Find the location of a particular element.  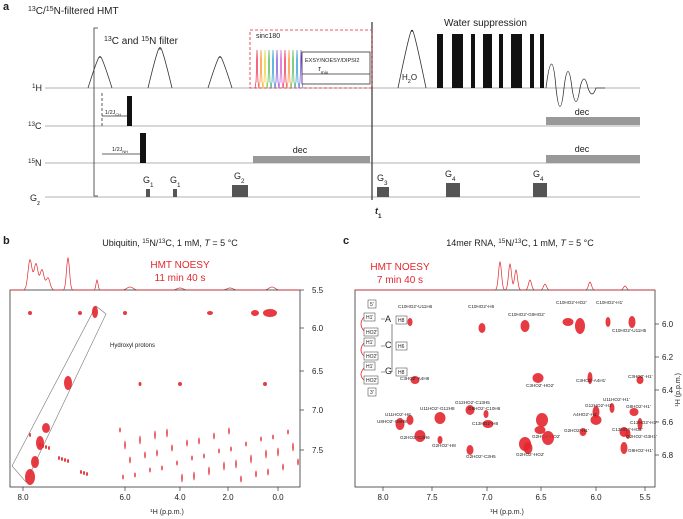

text-part: t is located at coordinates (377, 211).